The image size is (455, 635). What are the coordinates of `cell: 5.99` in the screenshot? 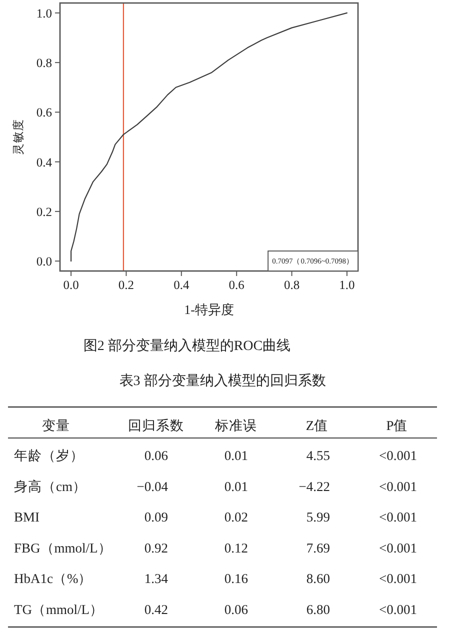 It's located at (318, 517).